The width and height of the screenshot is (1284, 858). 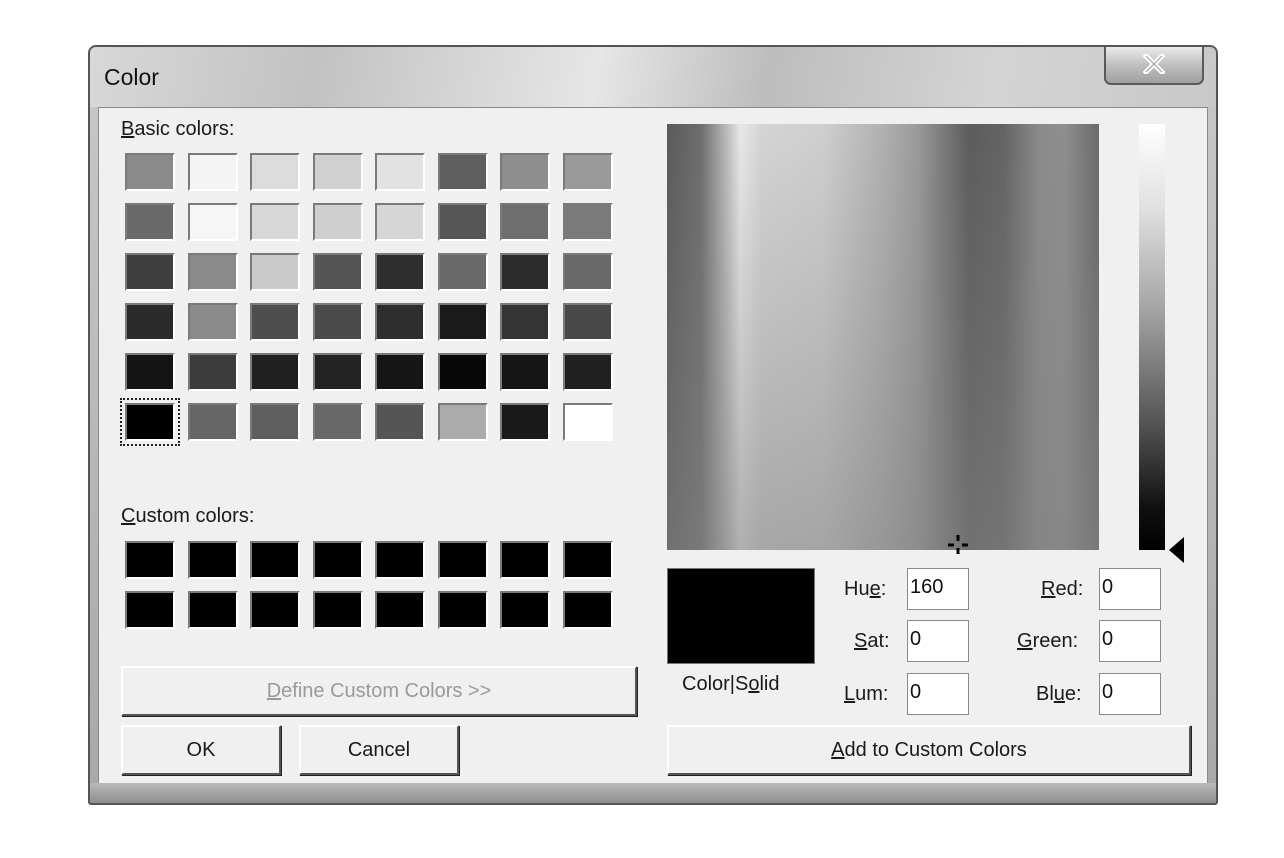 I want to click on luminosity-bar, so click(x=1152, y=337).